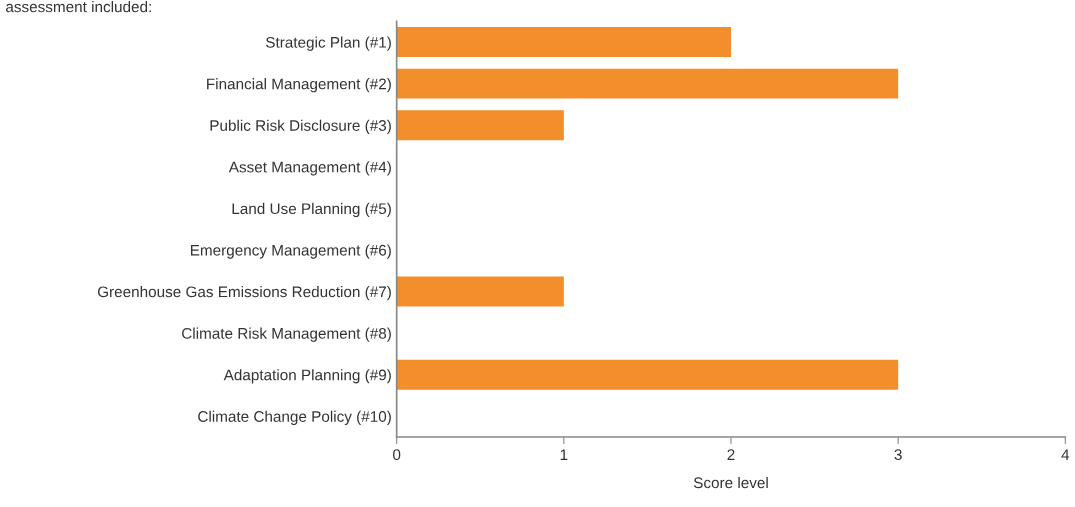  What do you see at coordinates (311, 210) in the screenshot?
I see `y-tick-label: Land Use Planning (#5)` at bounding box center [311, 210].